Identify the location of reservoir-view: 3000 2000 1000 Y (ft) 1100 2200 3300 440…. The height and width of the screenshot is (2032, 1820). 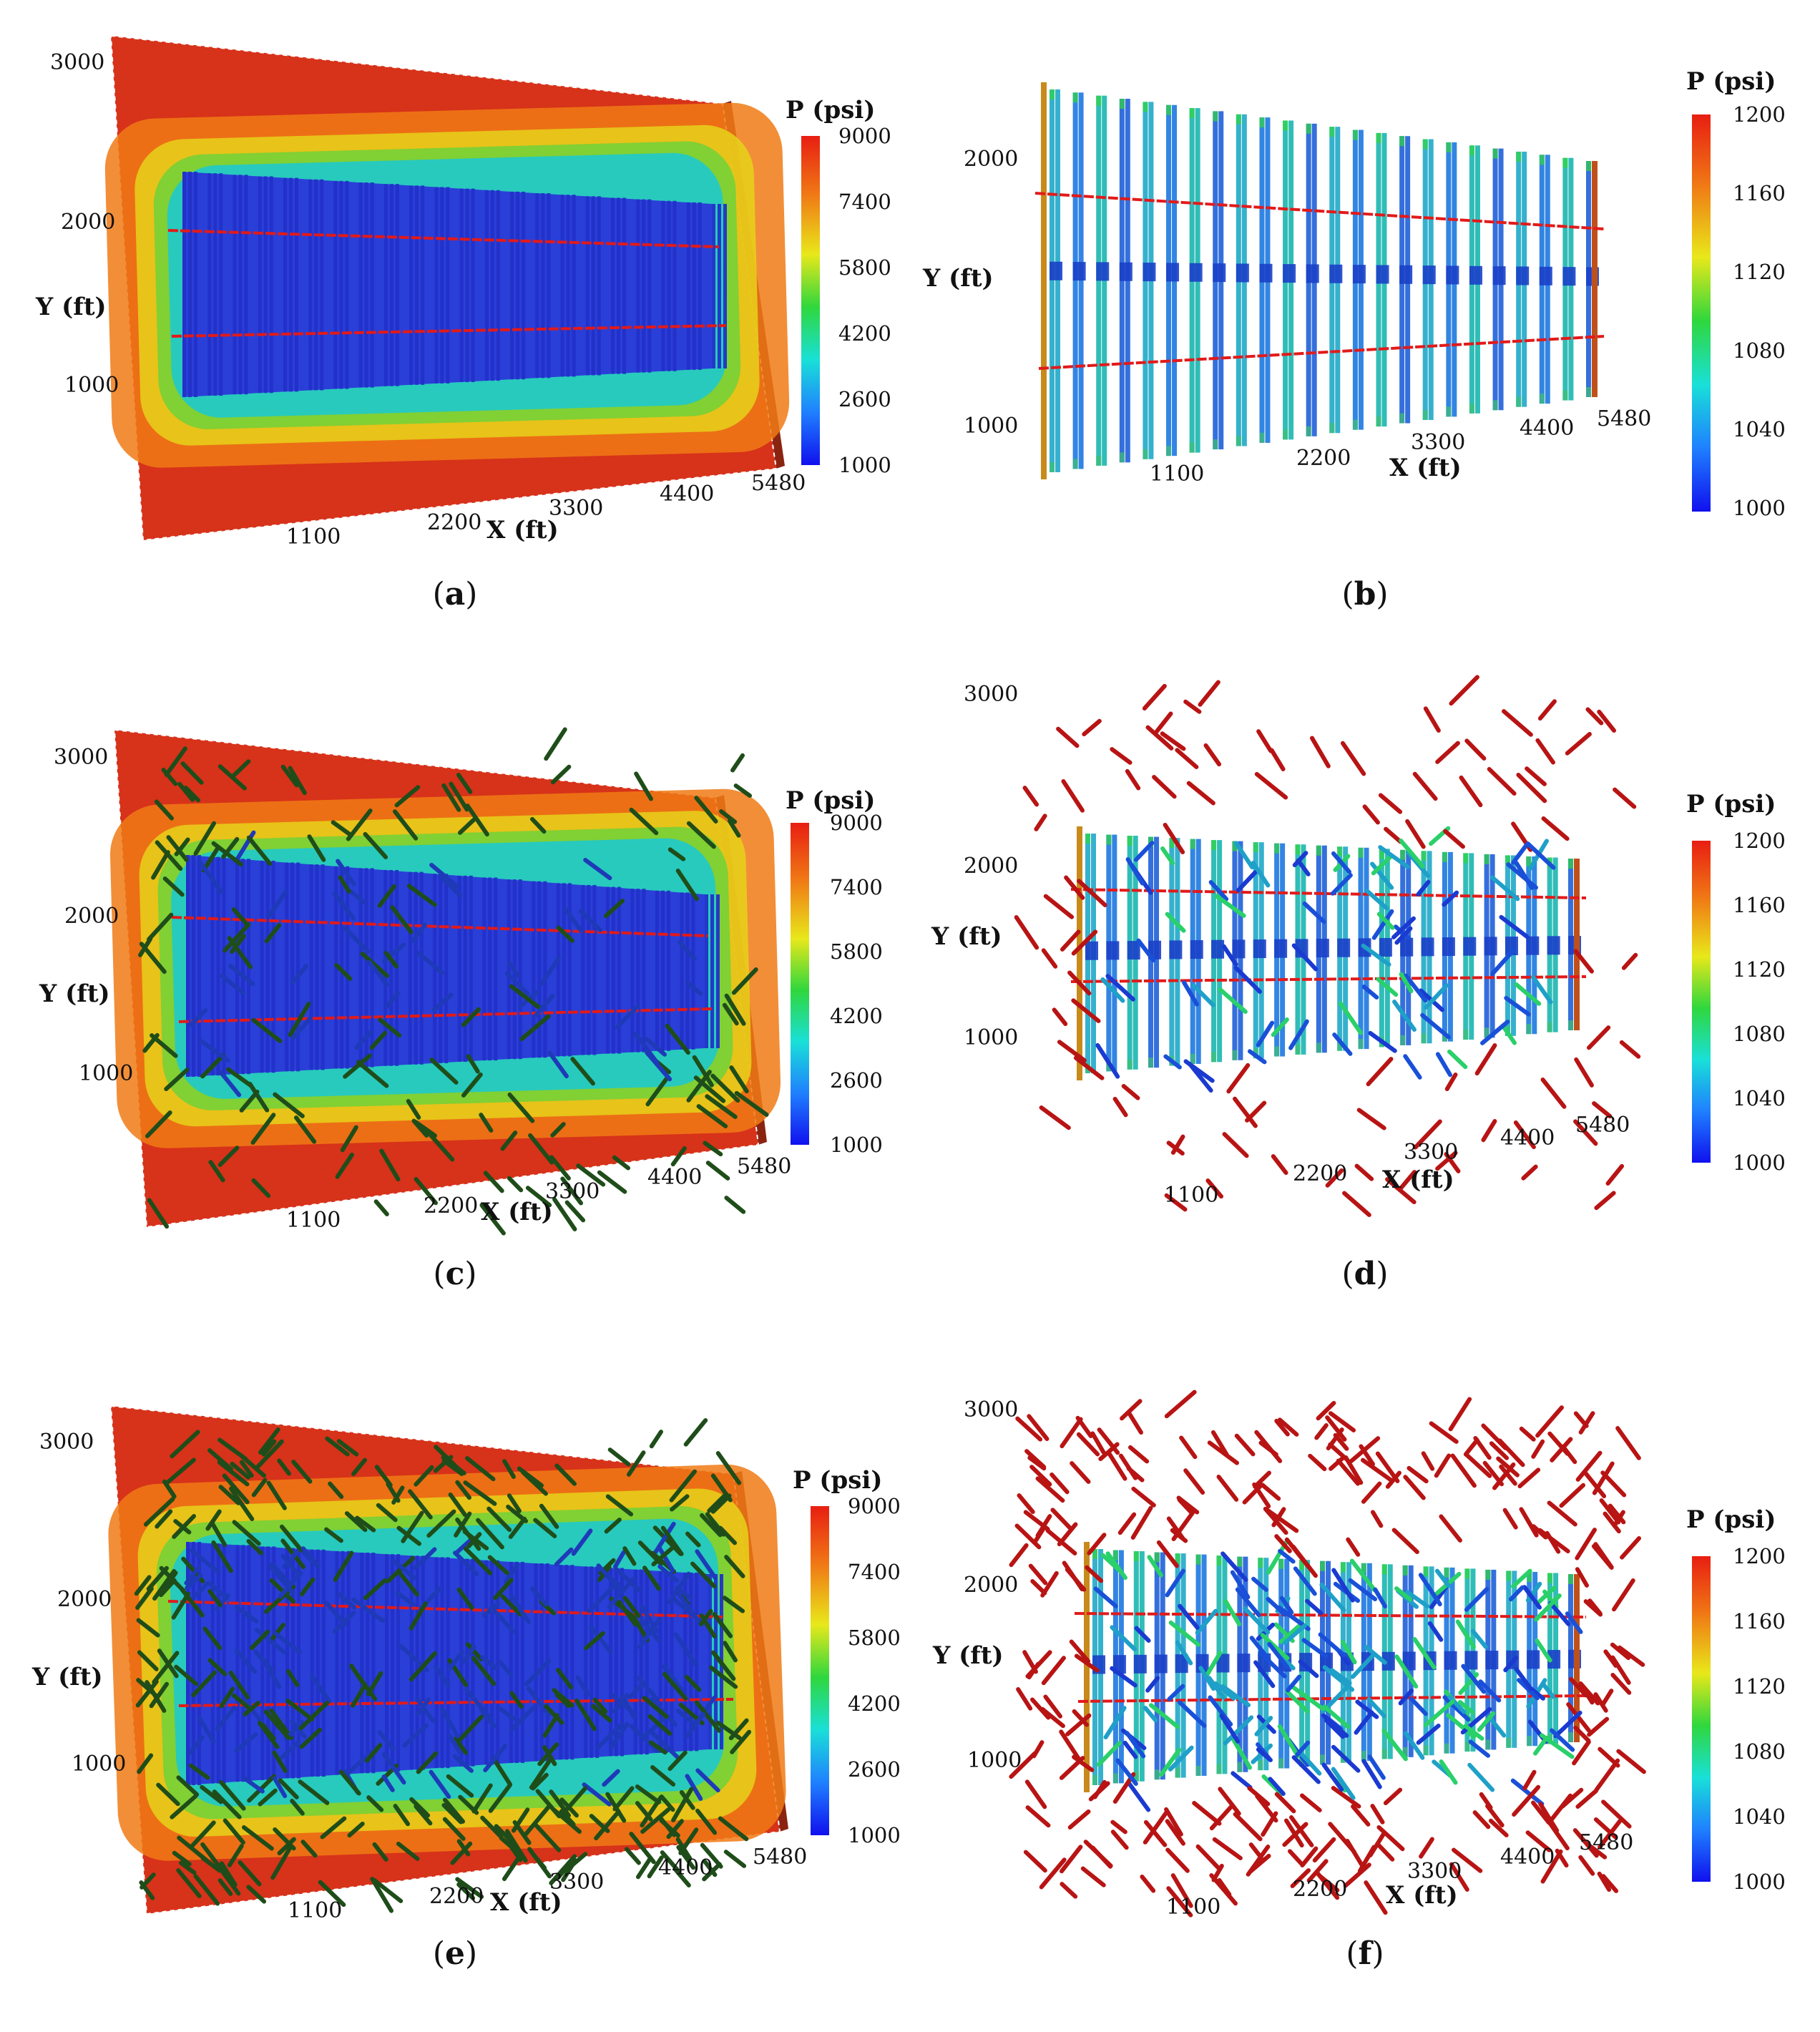
(466, 1664).